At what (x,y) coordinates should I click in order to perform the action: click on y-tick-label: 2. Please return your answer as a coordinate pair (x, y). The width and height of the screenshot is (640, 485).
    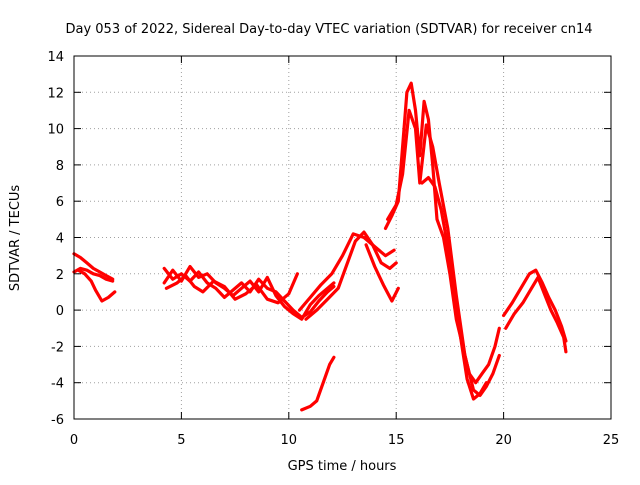
    Looking at the image, I should click on (60, 275).